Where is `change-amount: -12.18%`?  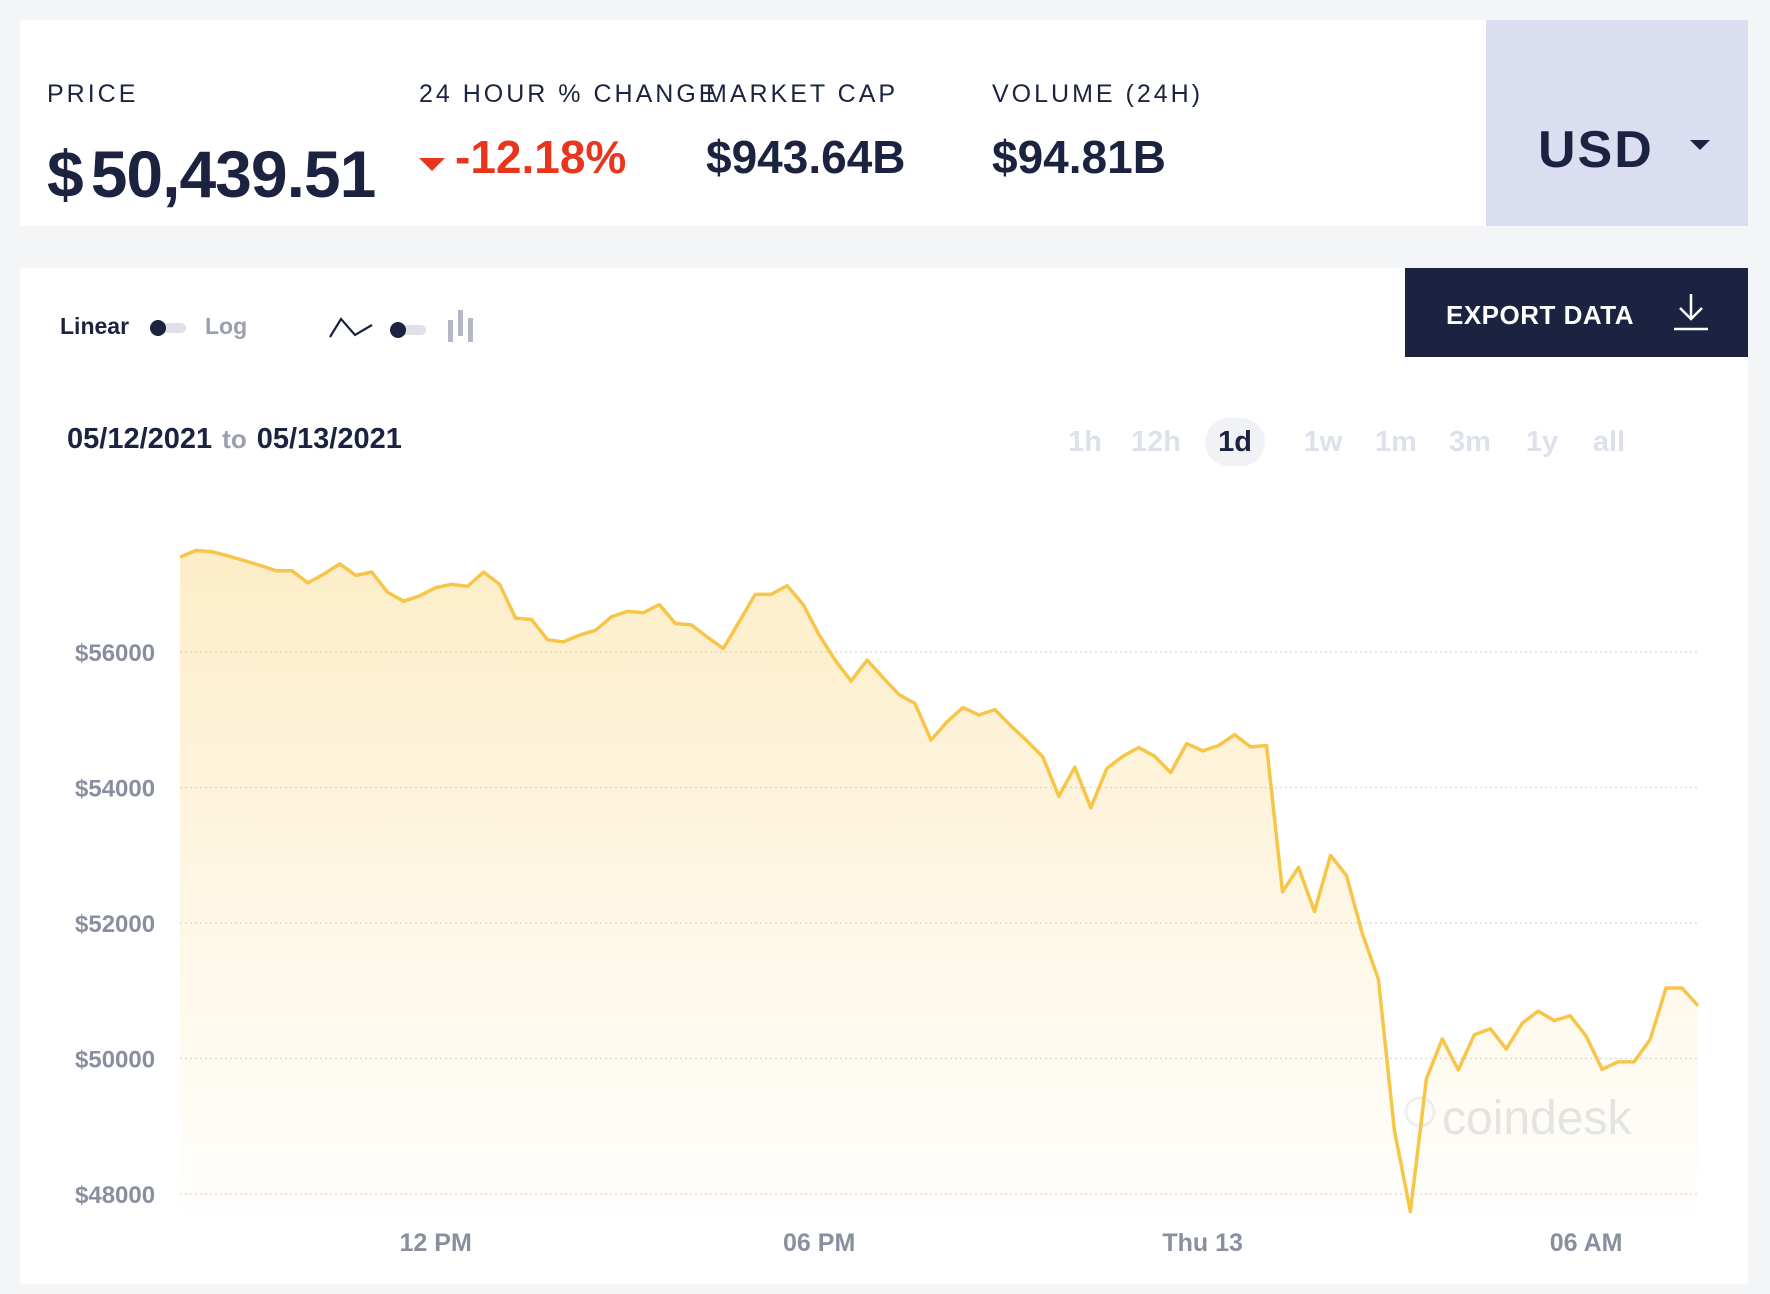 change-amount: -12.18% is located at coordinates (541, 157).